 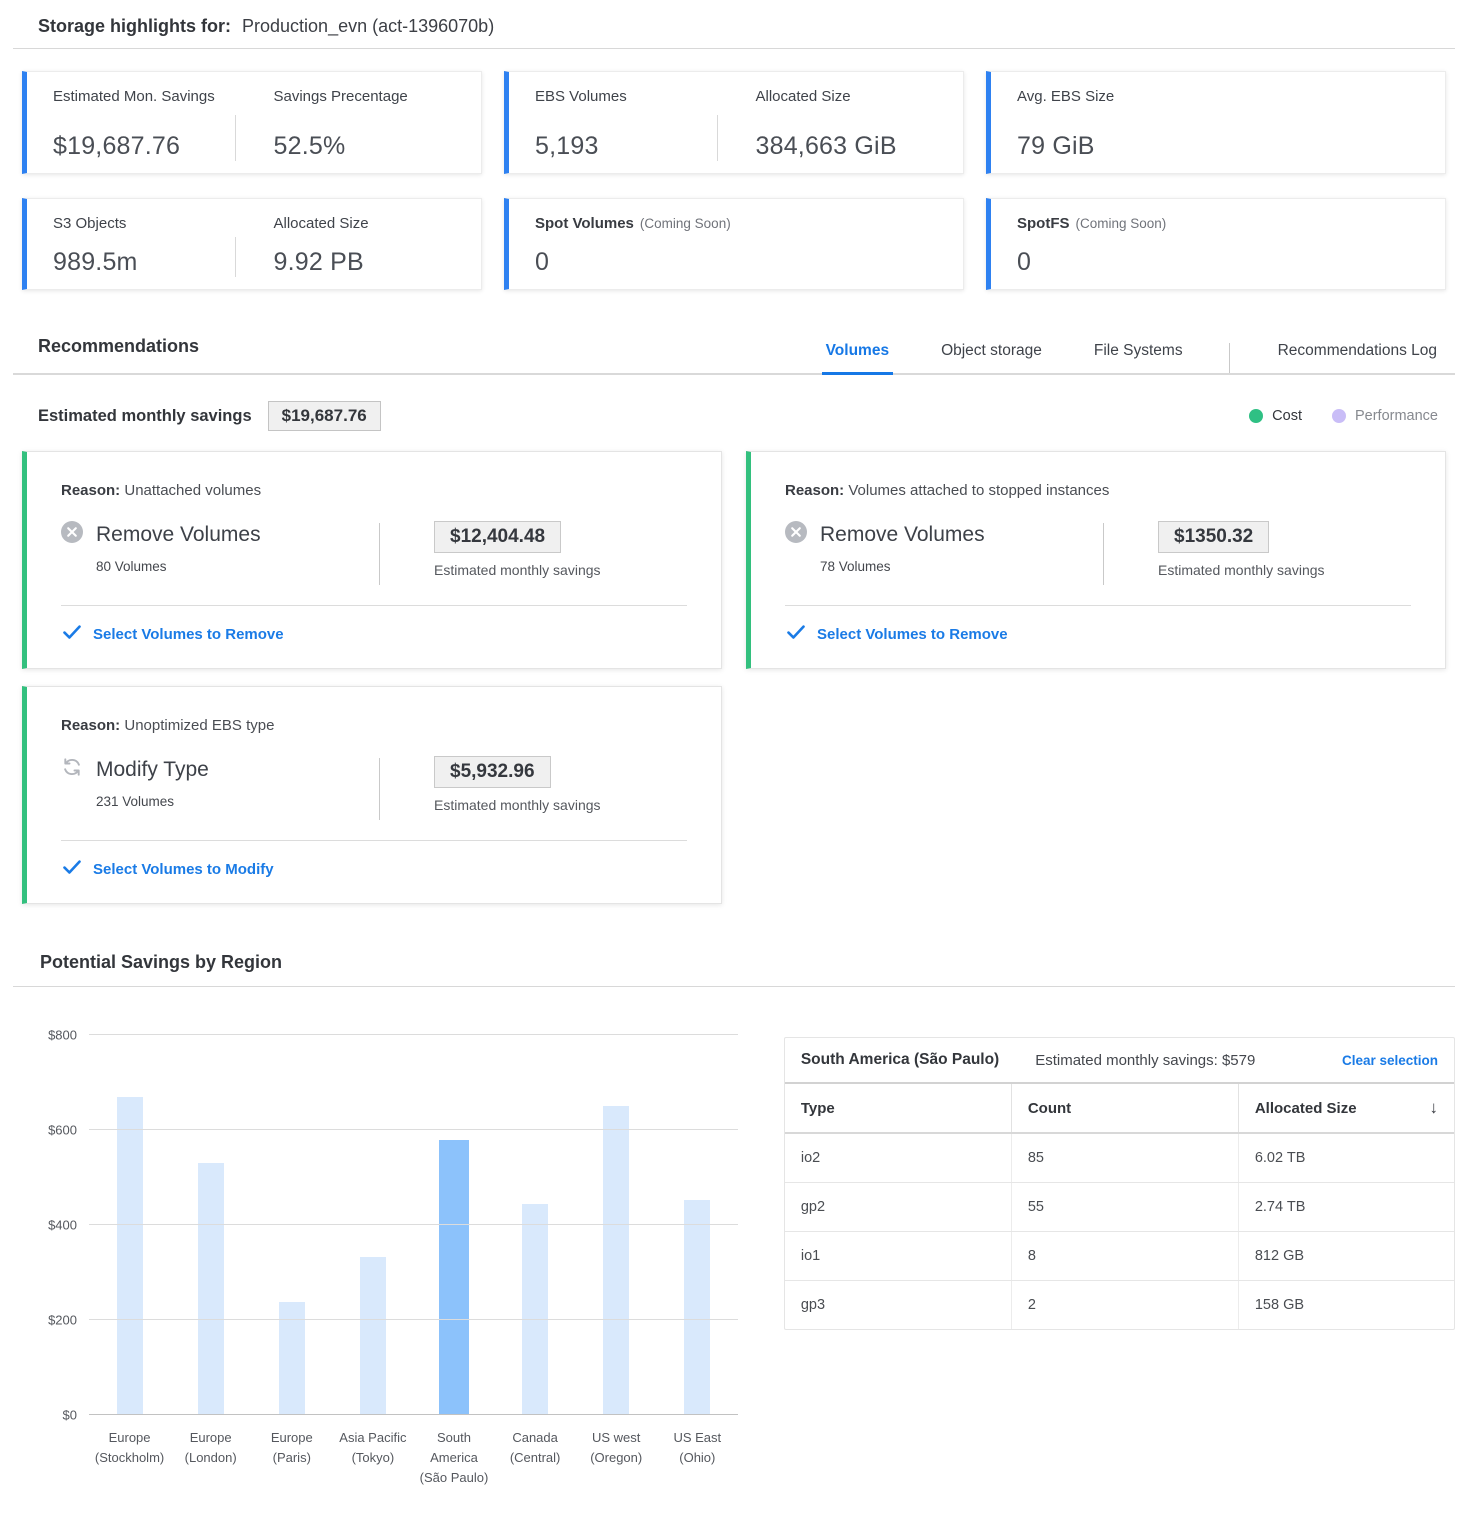 What do you see at coordinates (340, 96) in the screenshot?
I see `stat-label: Savings Precentage` at bounding box center [340, 96].